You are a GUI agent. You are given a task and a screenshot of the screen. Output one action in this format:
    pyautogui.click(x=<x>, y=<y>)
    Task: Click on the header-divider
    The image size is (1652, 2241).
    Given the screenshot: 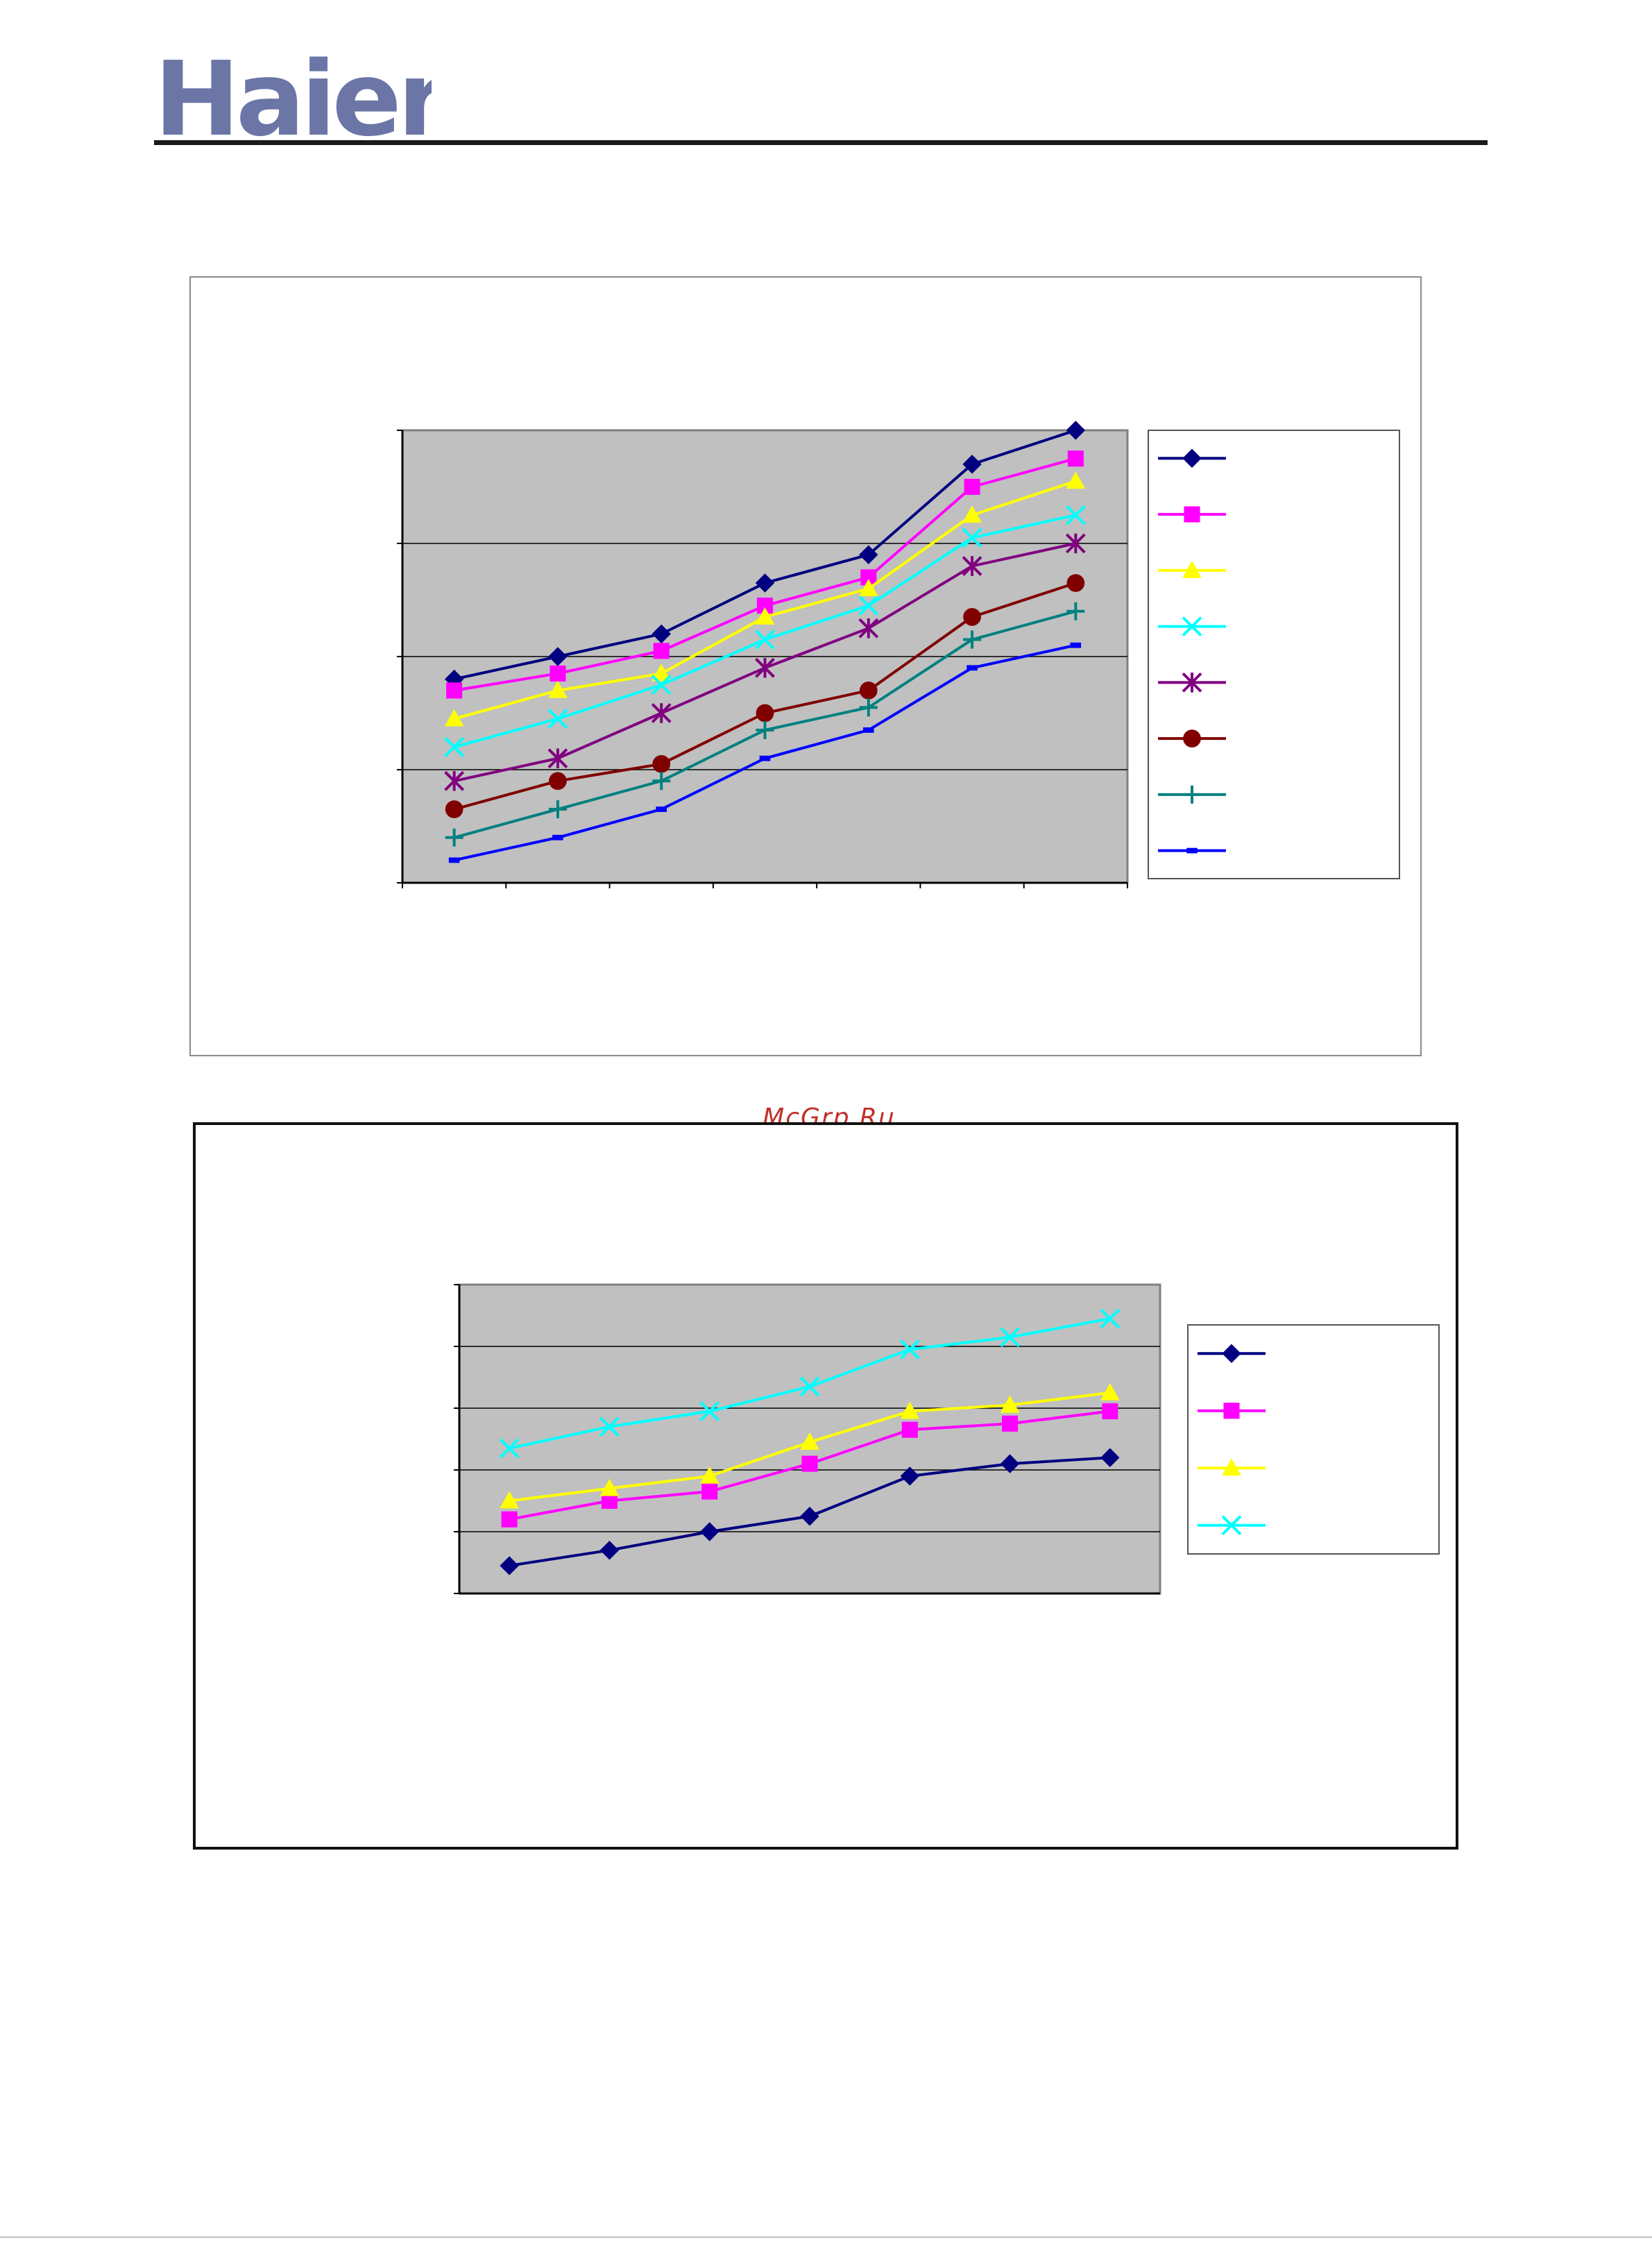 What is the action you would take?
    pyautogui.click(x=821, y=142)
    